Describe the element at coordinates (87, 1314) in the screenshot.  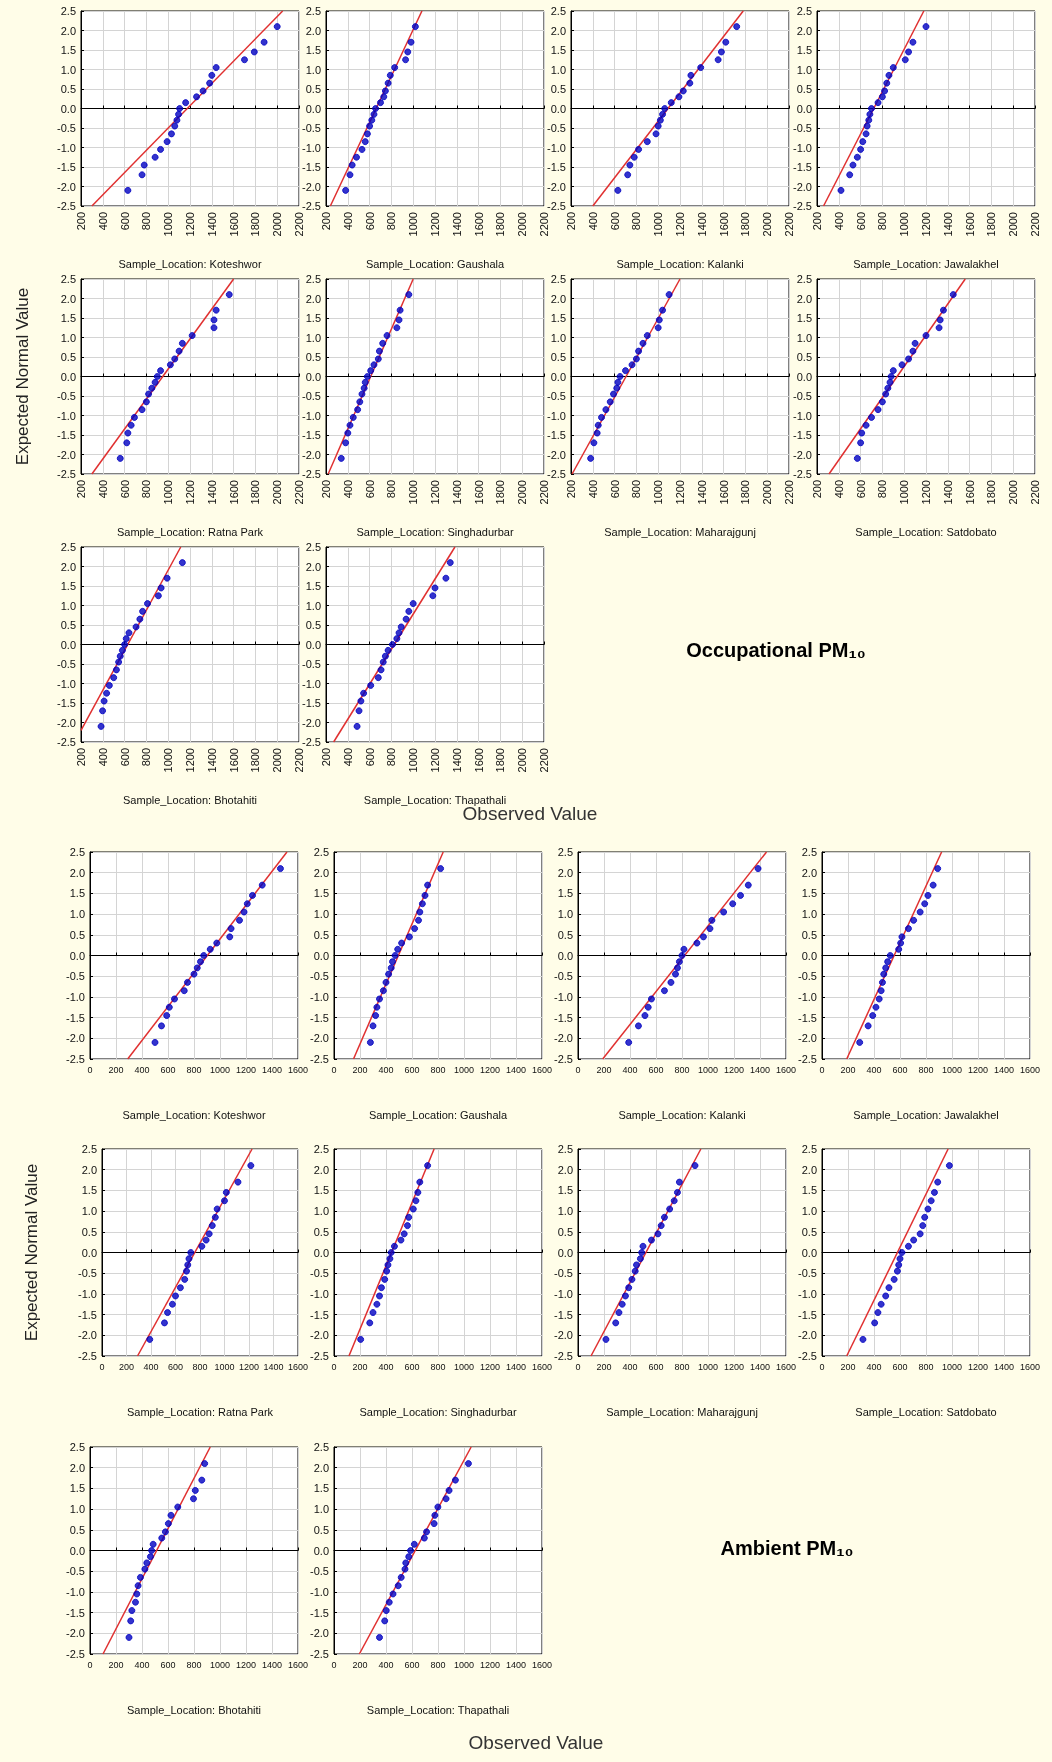
I see `y-tick-label: -1.5` at that location.